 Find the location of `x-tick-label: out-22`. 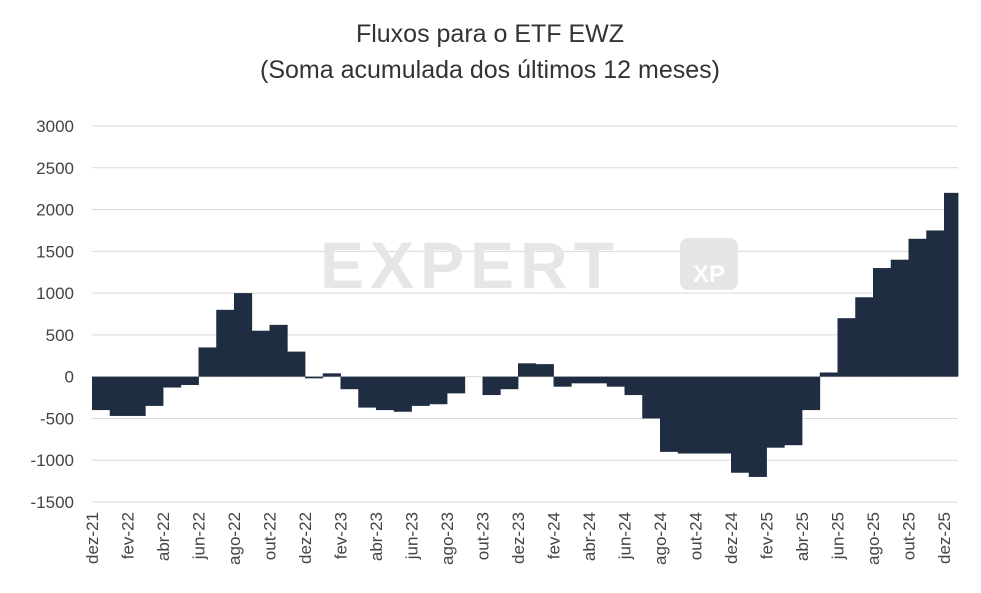

x-tick-label: out-22 is located at coordinates (270, 536).